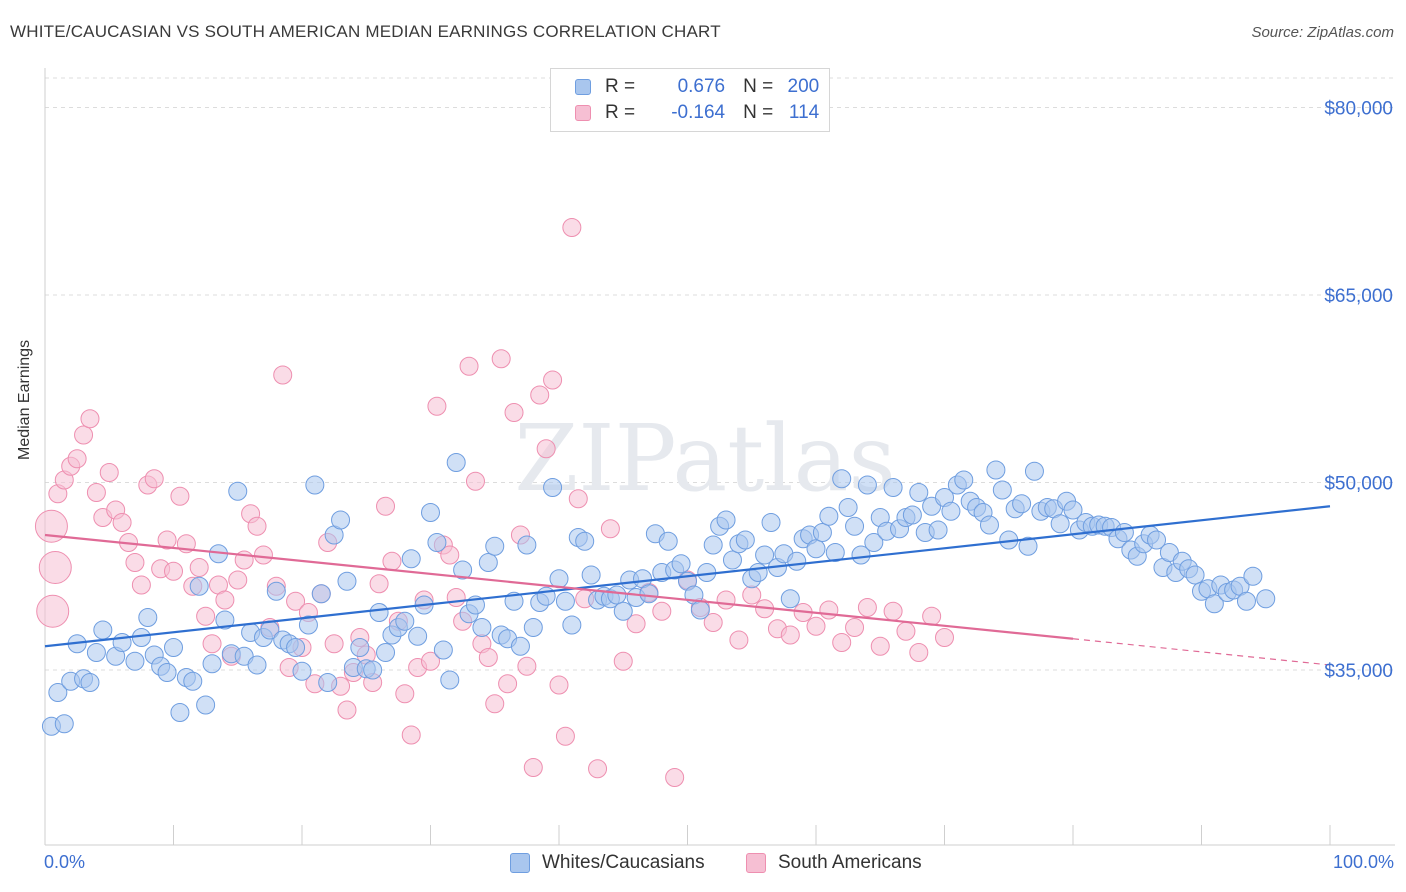 The width and height of the screenshot is (1406, 892). Describe the element at coordinates (583, 87) in the screenshot. I see `legend-swatch-blue` at that location.